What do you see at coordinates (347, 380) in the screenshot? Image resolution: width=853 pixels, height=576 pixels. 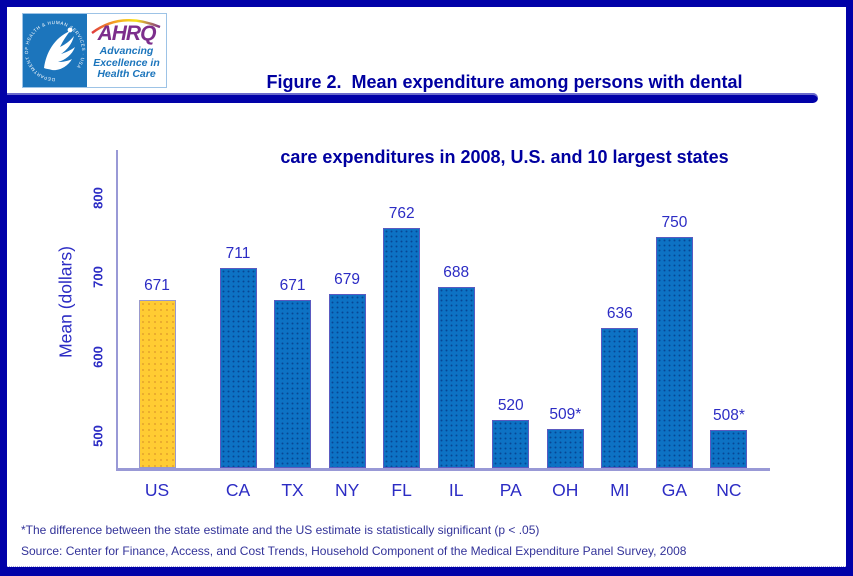 I see `bar-NY` at bounding box center [347, 380].